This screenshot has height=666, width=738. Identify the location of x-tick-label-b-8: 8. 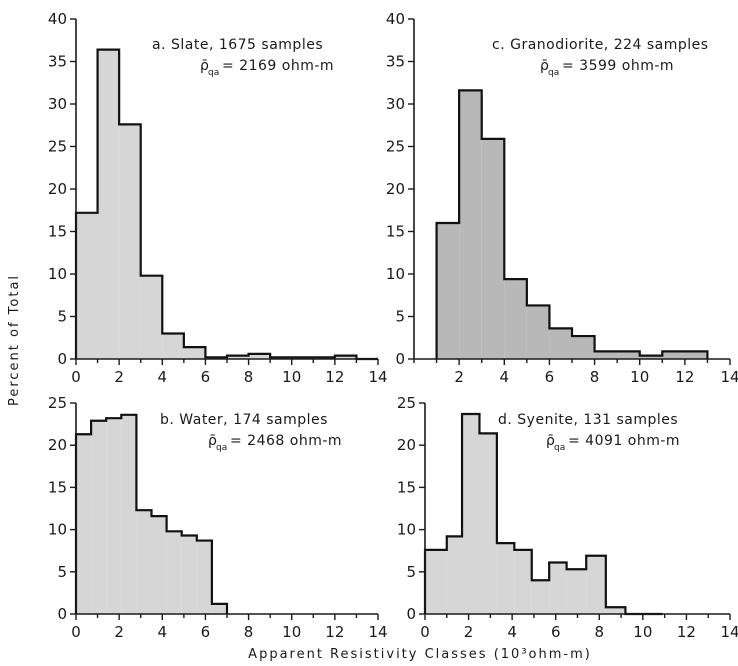
(249, 632).